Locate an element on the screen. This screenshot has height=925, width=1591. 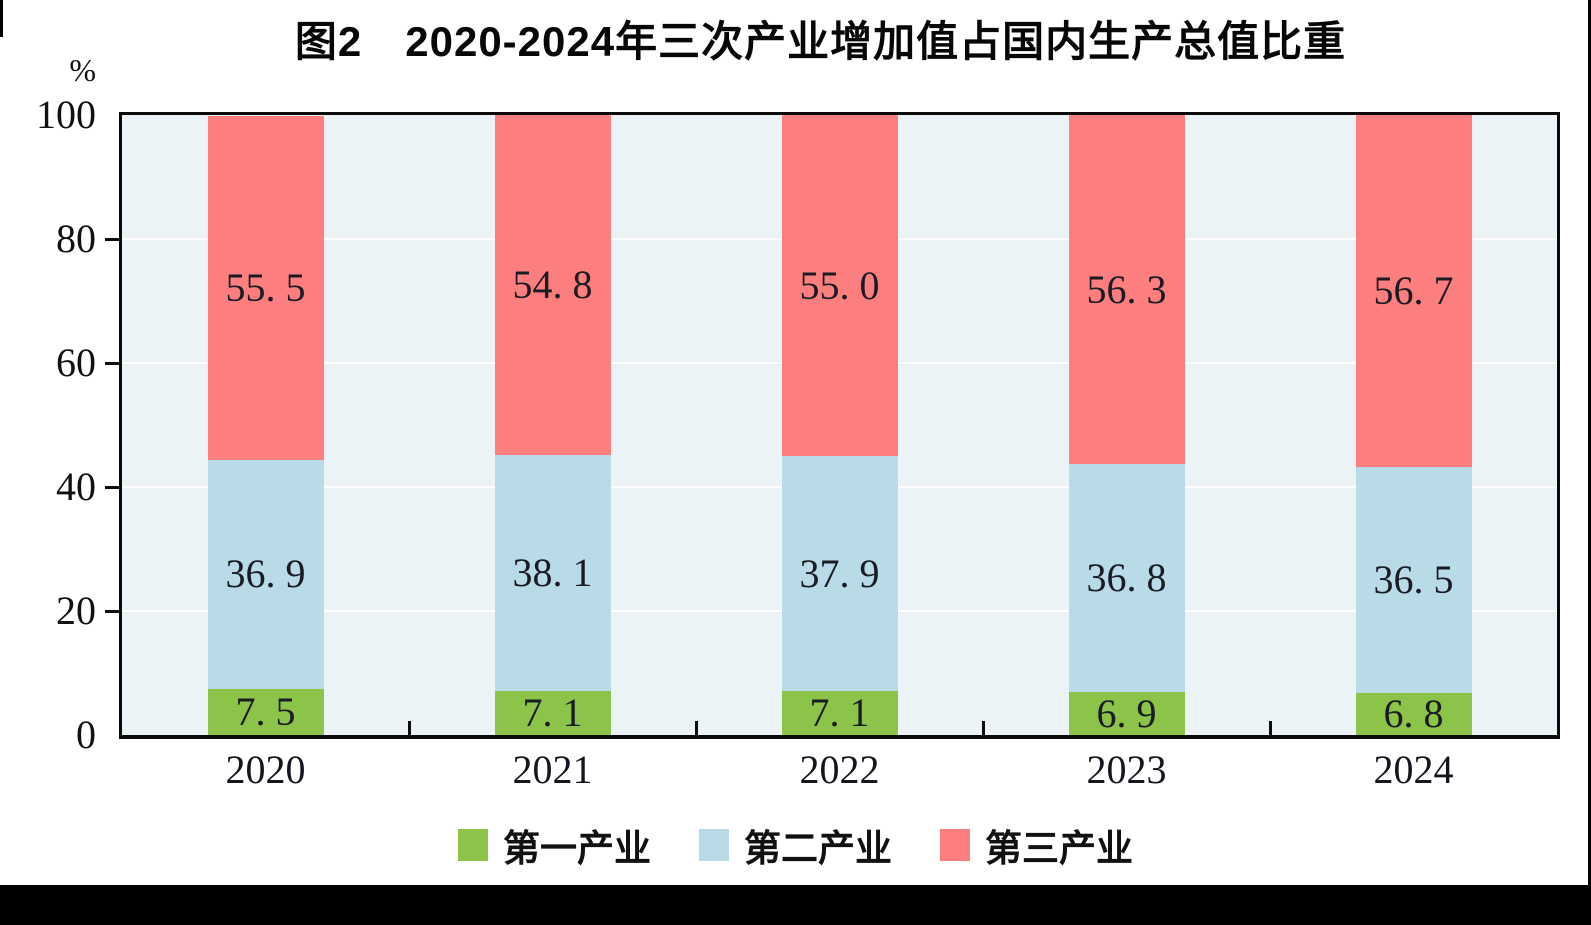
chart-title: 图2 2020-2024年三次产业增加值占国内生产总值比重 is located at coordinates (820, 41).